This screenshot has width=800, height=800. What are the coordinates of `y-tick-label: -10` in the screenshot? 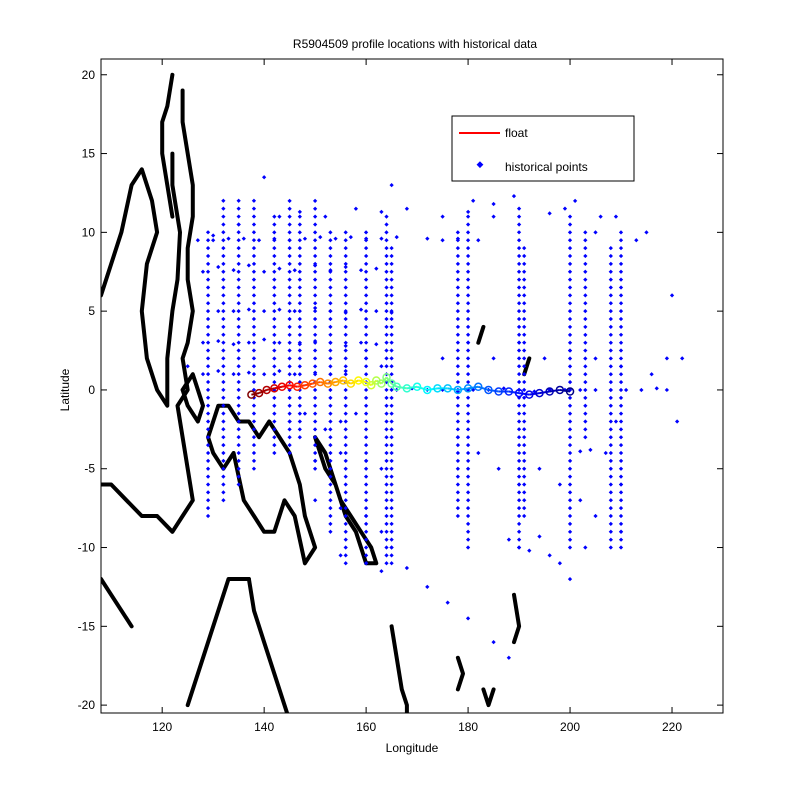 It's located at (87, 548).